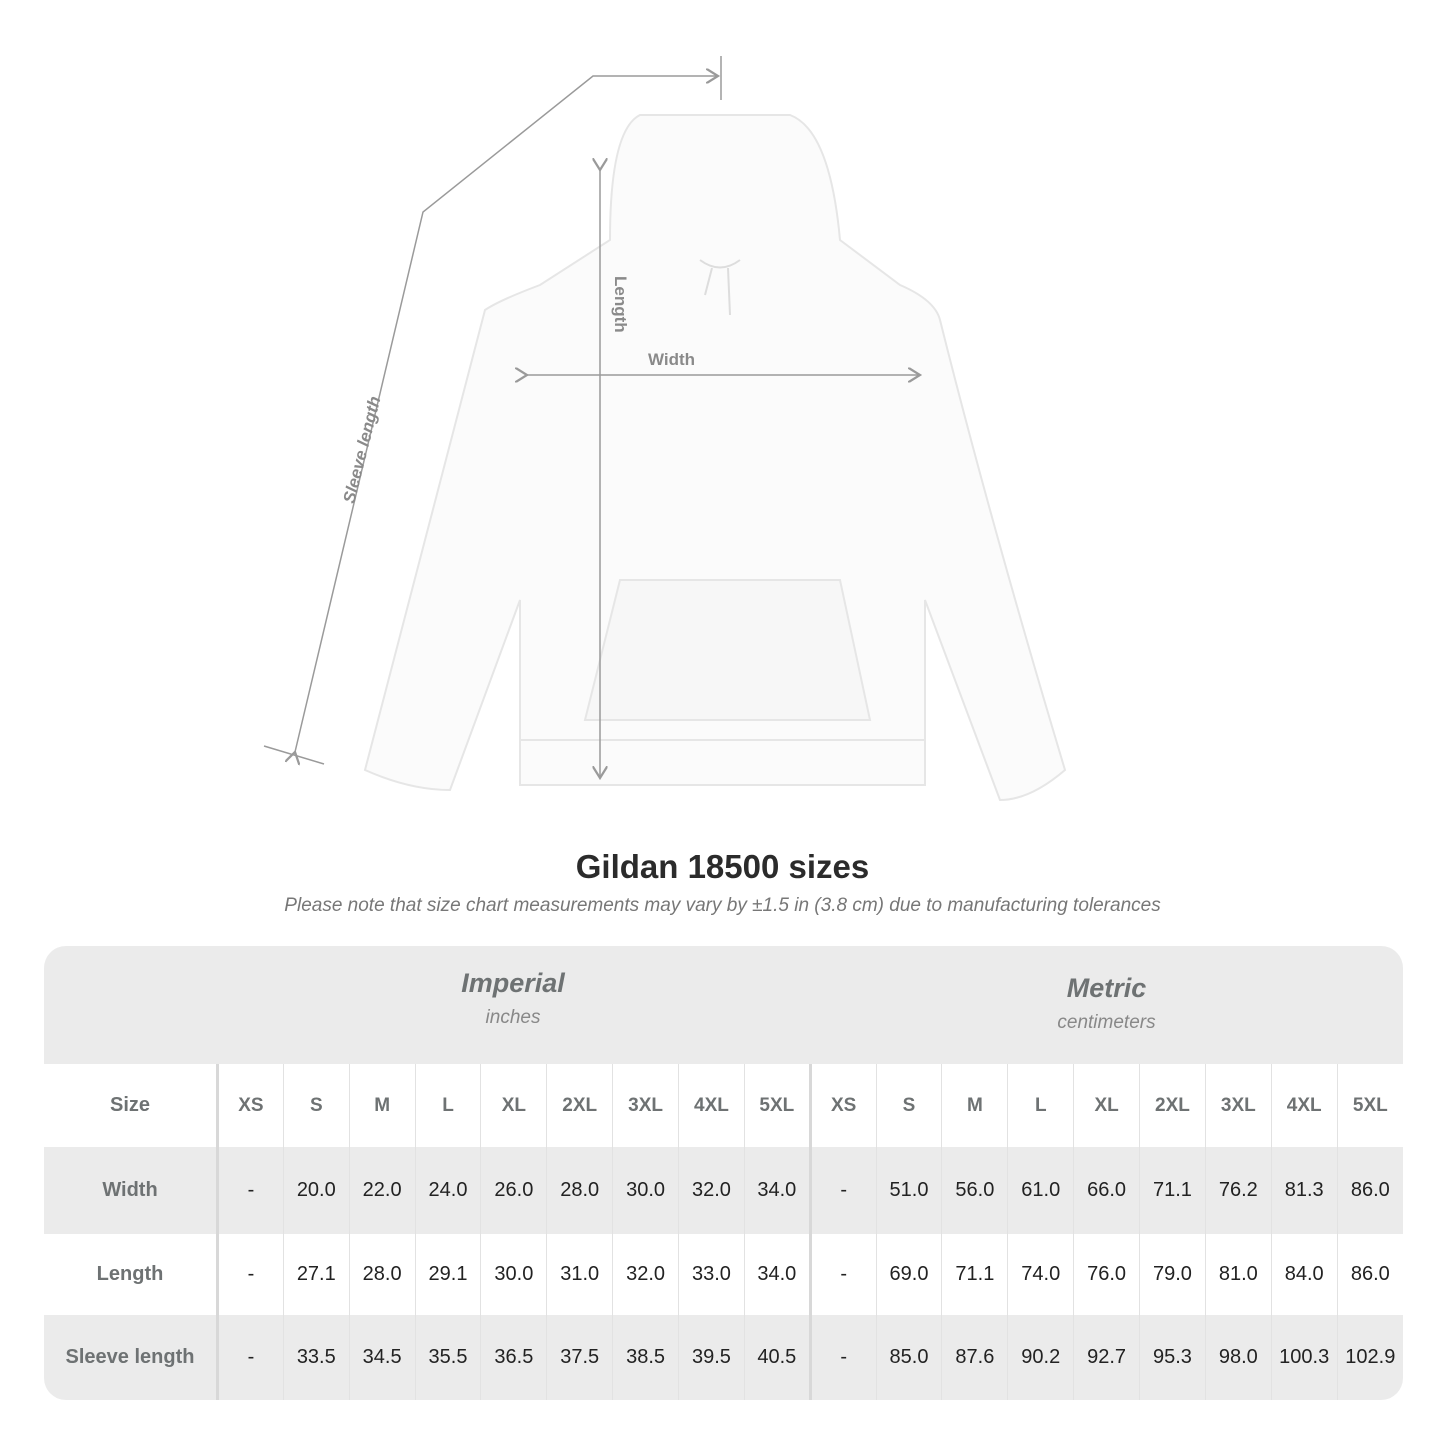 Image resolution: width=1445 pixels, height=1445 pixels. What do you see at coordinates (1304, 1105) in the screenshot?
I see `metric-size-4xl: 4XL` at bounding box center [1304, 1105].